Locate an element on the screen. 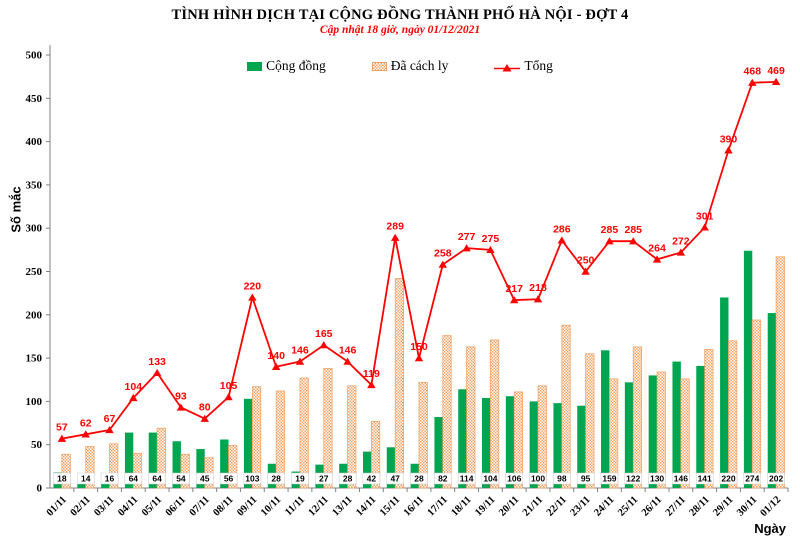 This screenshot has height=550, width=800. total-label: 272 is located at coordinates (681, 241).